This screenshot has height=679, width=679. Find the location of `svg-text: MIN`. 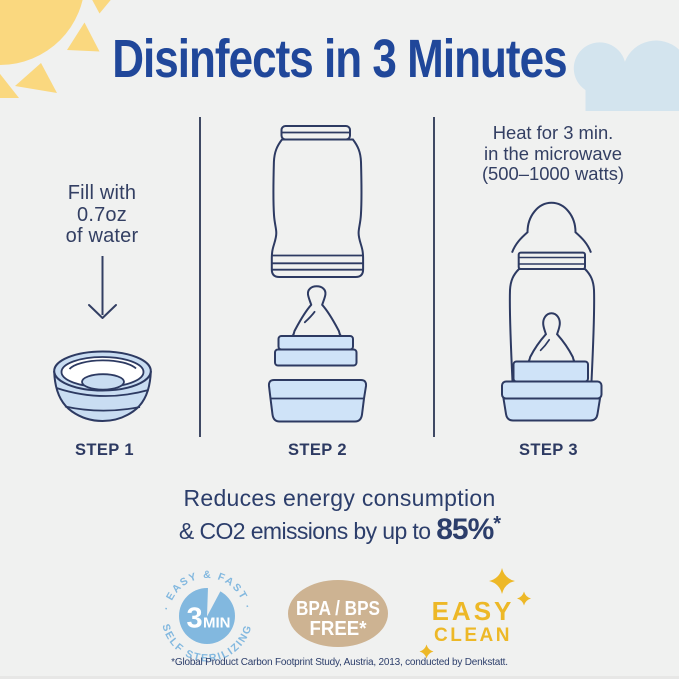

svg-text: MIN is located at coordinates (217, 624).